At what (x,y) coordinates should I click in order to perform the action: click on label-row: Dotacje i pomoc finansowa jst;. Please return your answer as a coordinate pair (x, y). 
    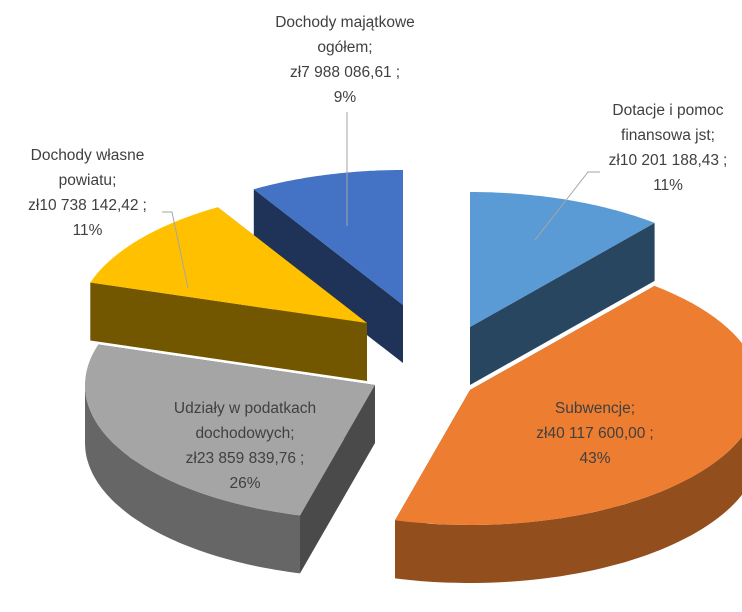
    Looking at the image, I should click on (665, 123).